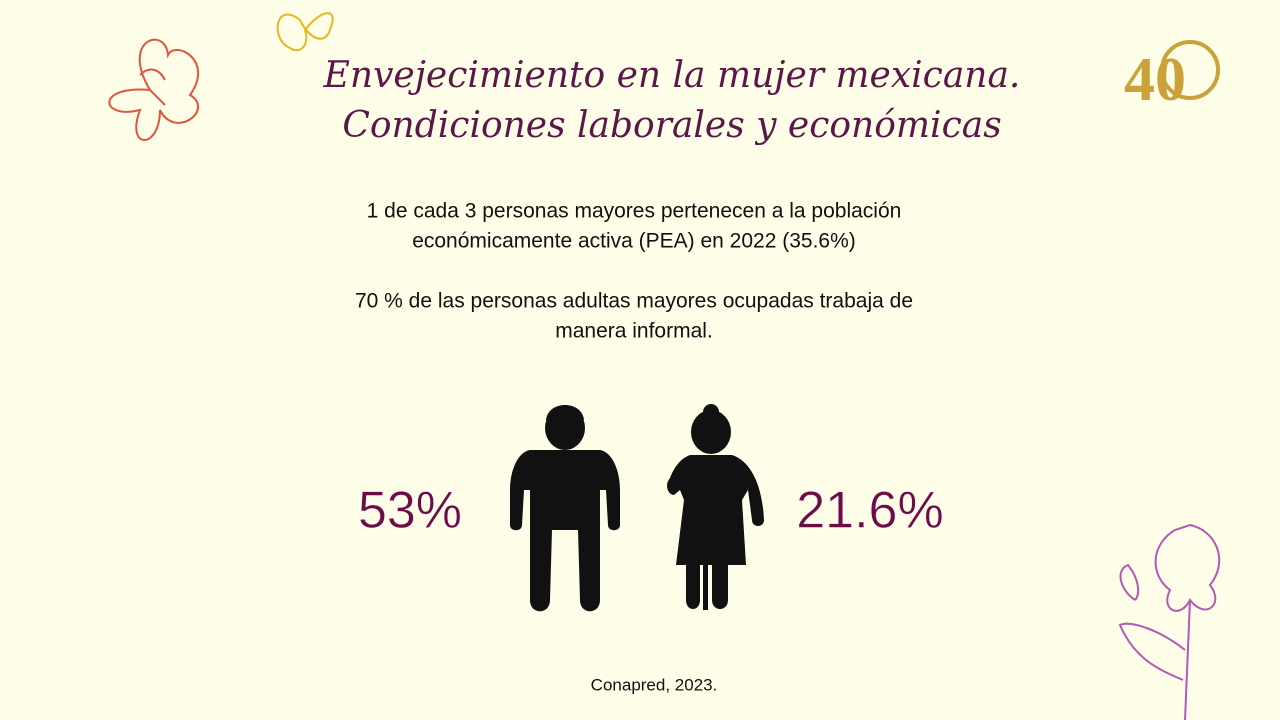  What do you see at coordinates (410, 511) in the screenshot?
I see `stat-value: 53%` at bounding box center [410, 511].